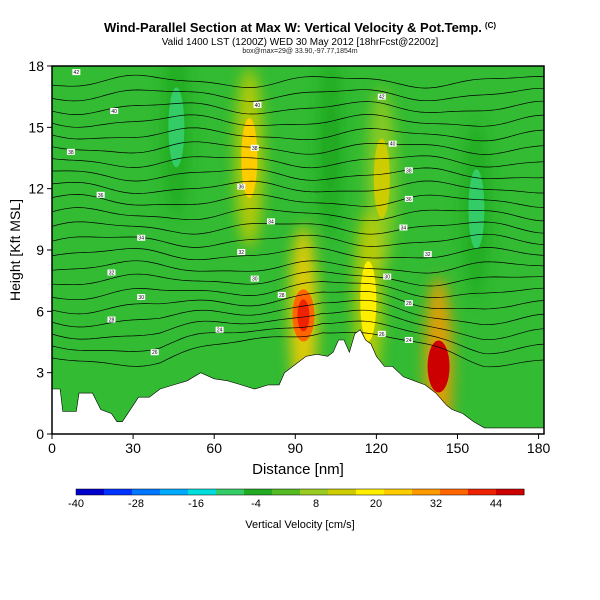 This screenshot has height=600, width=600. Describe the element at coordinates (36, 66) in the screenshot. I see `y-tick-label: 18` at that location.